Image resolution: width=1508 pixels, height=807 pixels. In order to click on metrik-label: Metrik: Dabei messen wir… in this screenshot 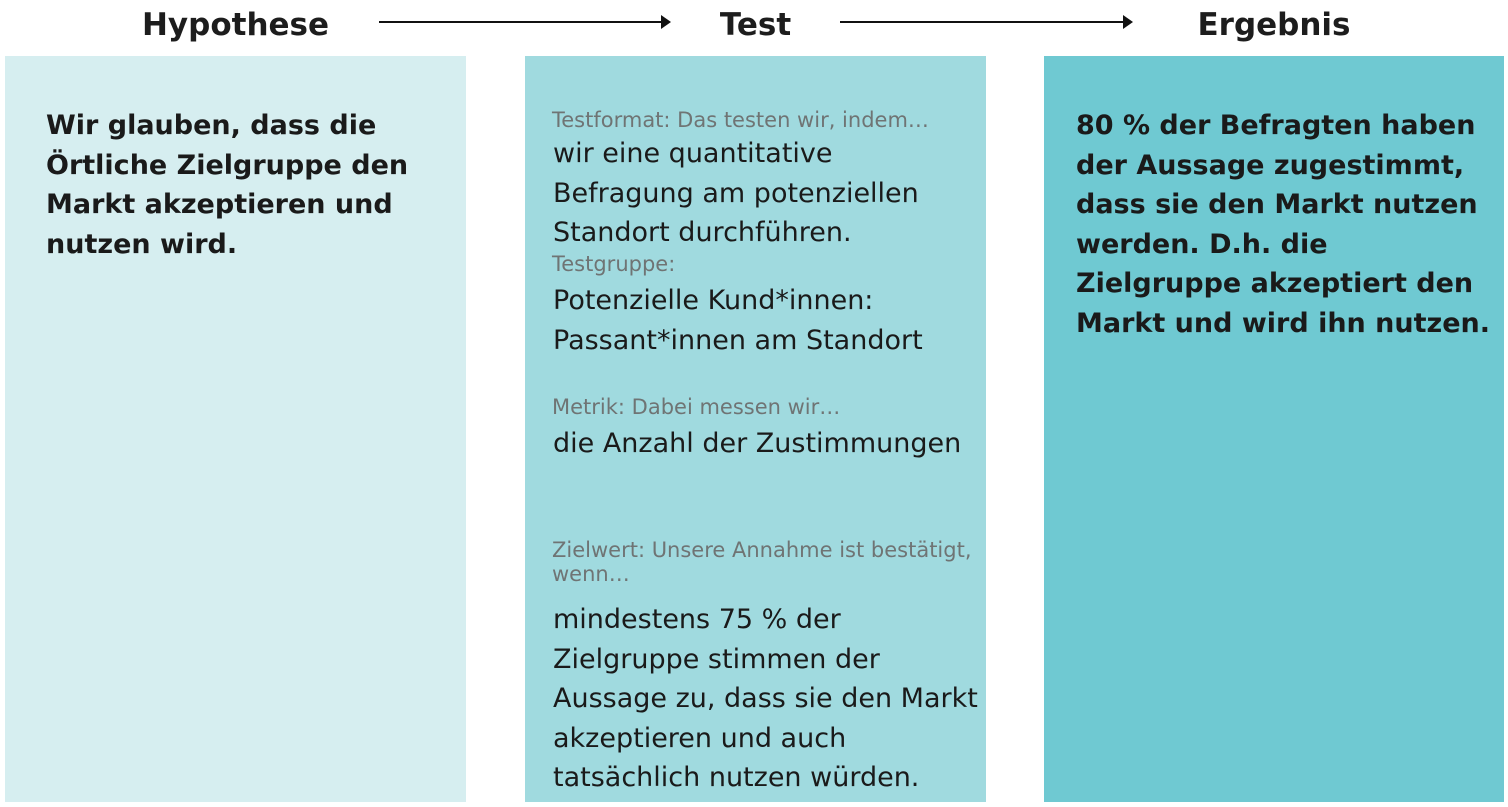, I will do `click(696, 407)`.